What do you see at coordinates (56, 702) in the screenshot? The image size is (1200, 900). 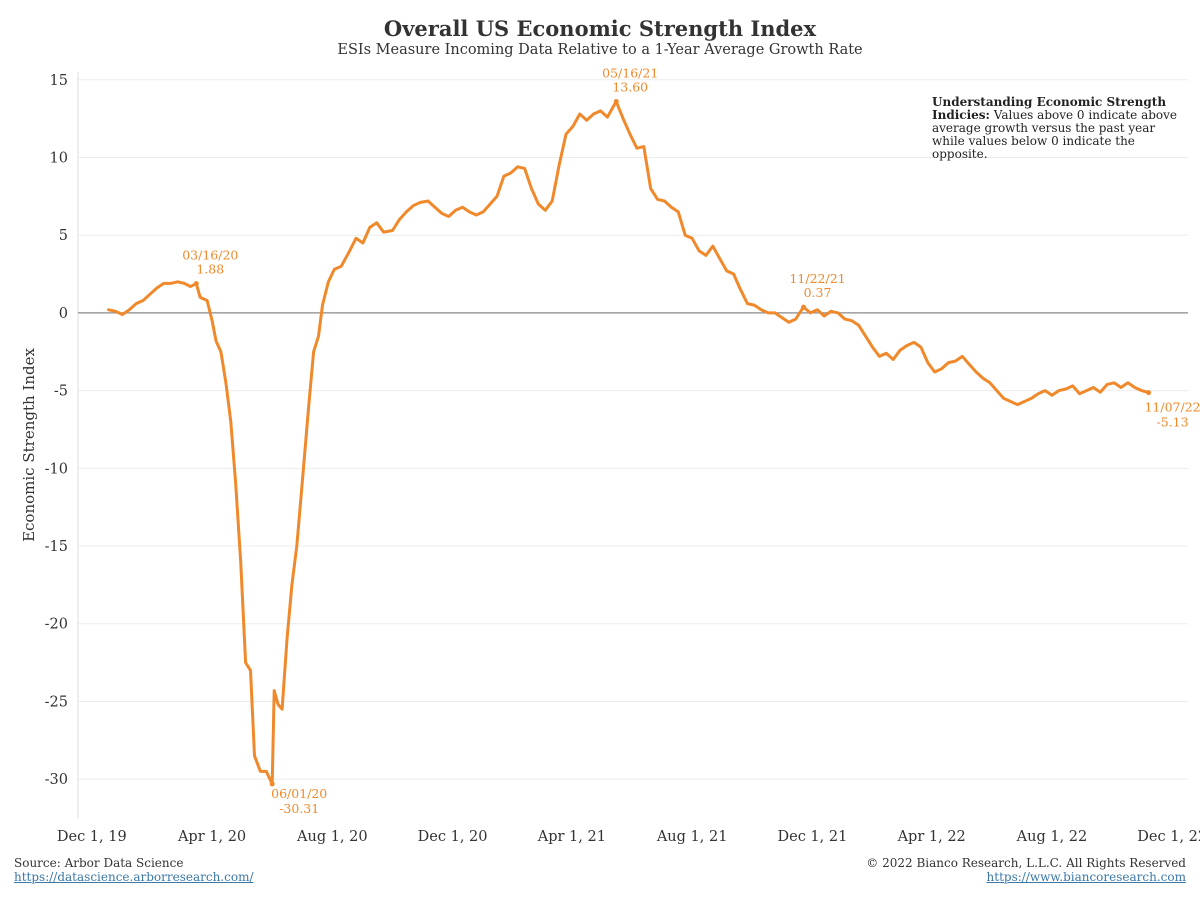 I see `y-tick-label: -25` at bounding box center [56, 702].